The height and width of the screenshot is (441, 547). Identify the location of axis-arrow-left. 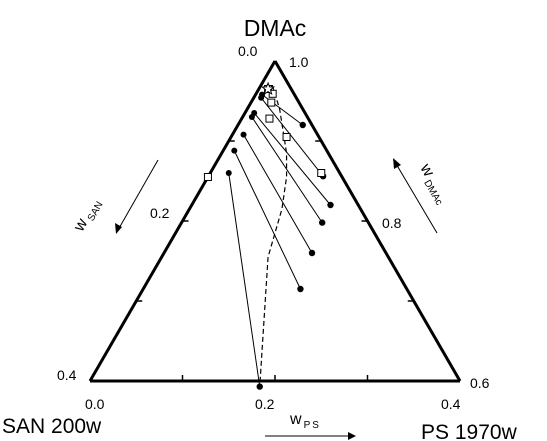
(138, 195).